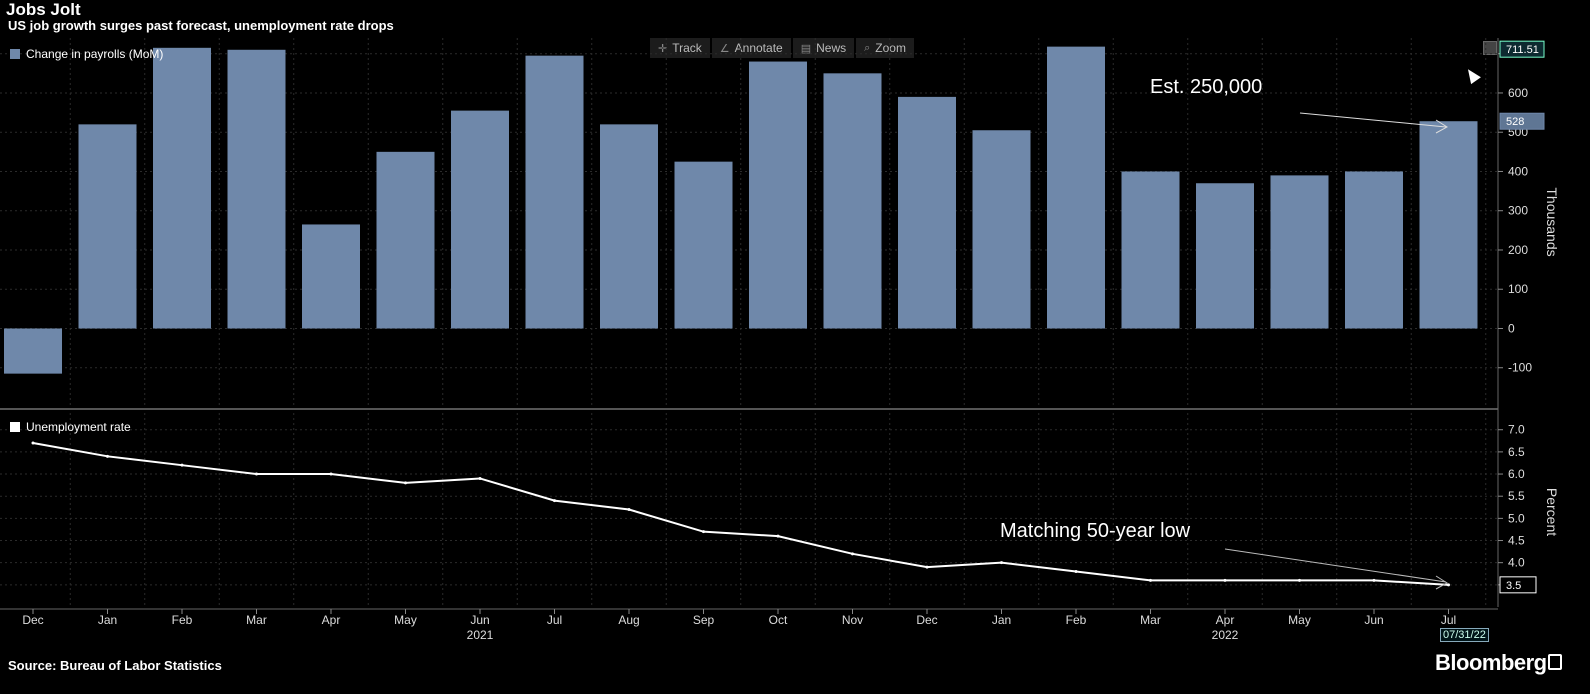 The width and height of the screenshot is (1590, 694). Describe the element at coordinates (1001, 620) in the screenshot. I see `x-tick-label: Jan` at that location.